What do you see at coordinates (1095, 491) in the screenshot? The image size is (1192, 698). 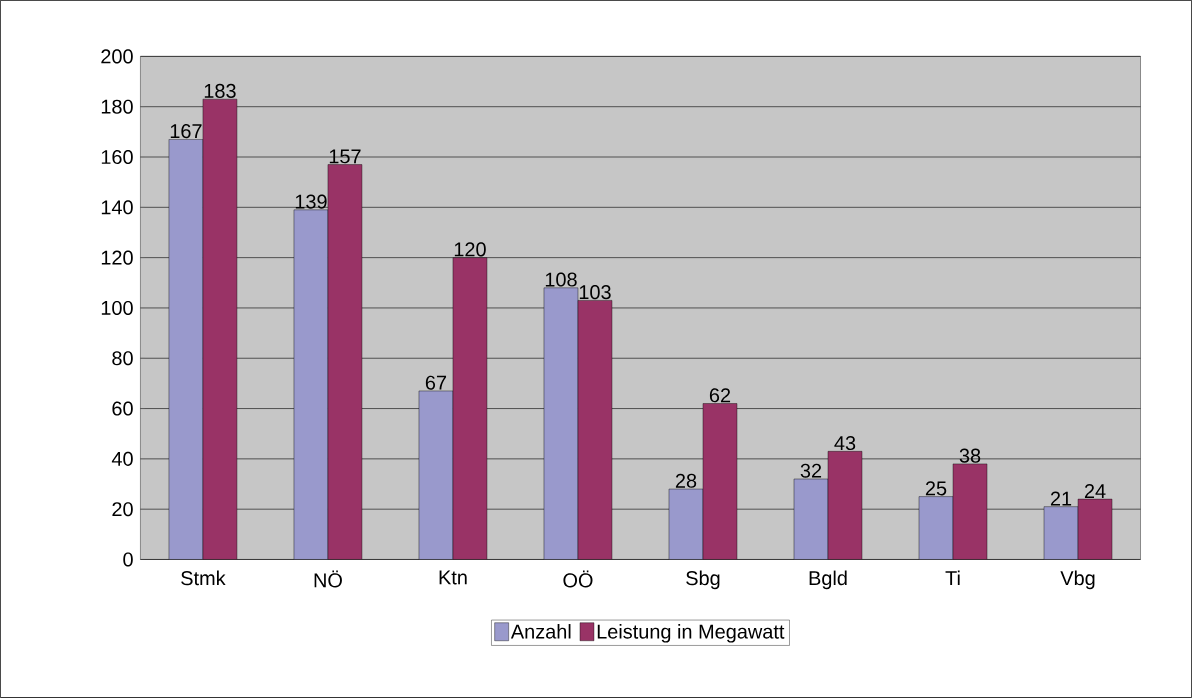 I see `data-label: 24` at bounding box center [1095, 491].